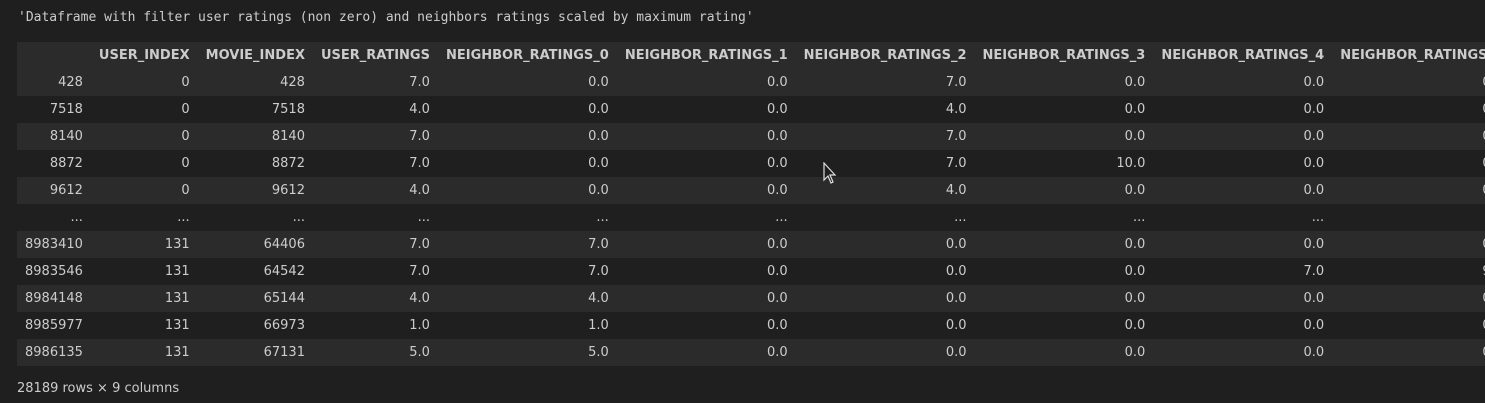  Describe the element at coordinates (255, 298) in the screenshot. I see `table-cell: 65144` at that location.